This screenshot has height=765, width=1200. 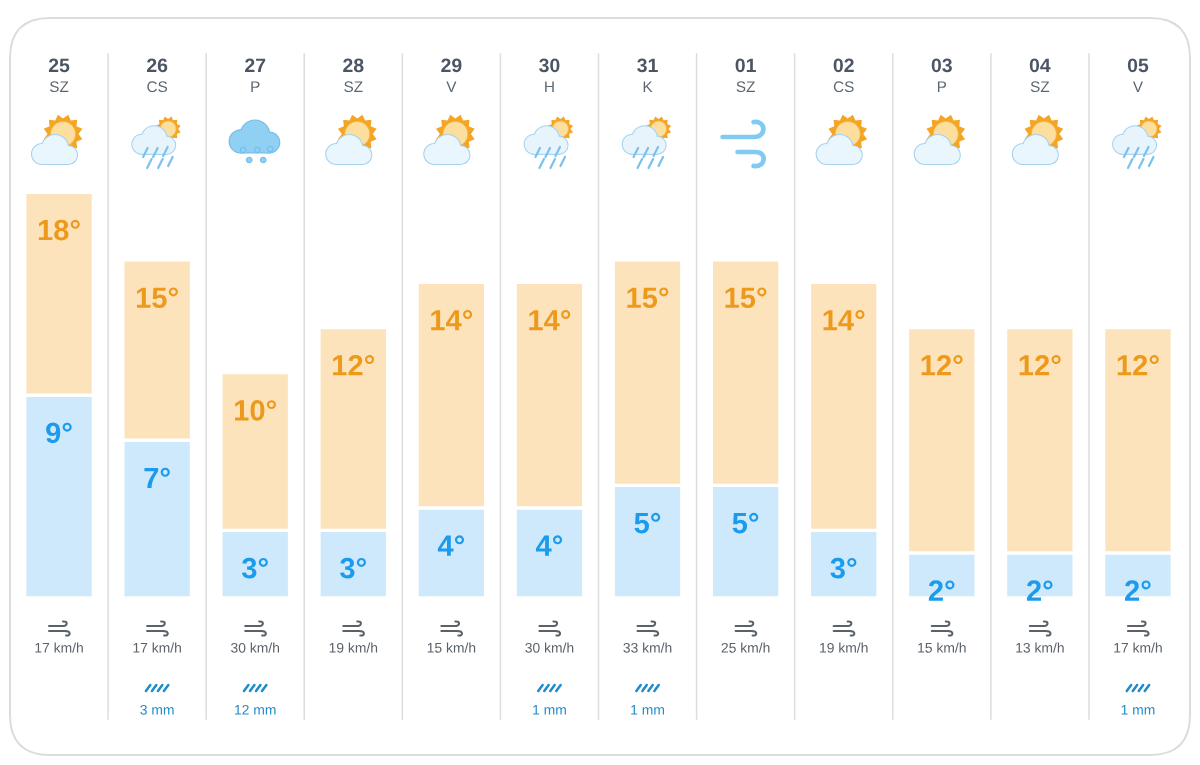 What do you see at coordinates (59, 433) in the screenshot?
I see `data-label: 9°` at bounding box center [59, 433].